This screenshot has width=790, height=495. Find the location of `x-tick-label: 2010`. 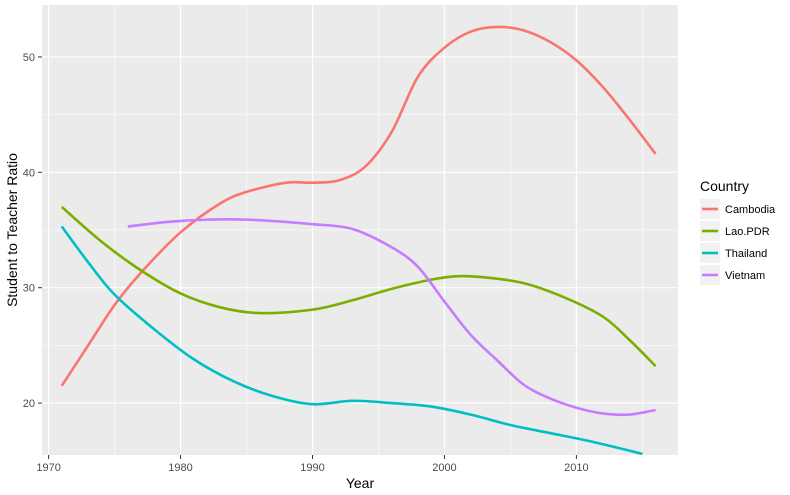

x-tick-label: 2010 is located at coordinates (576, 468).